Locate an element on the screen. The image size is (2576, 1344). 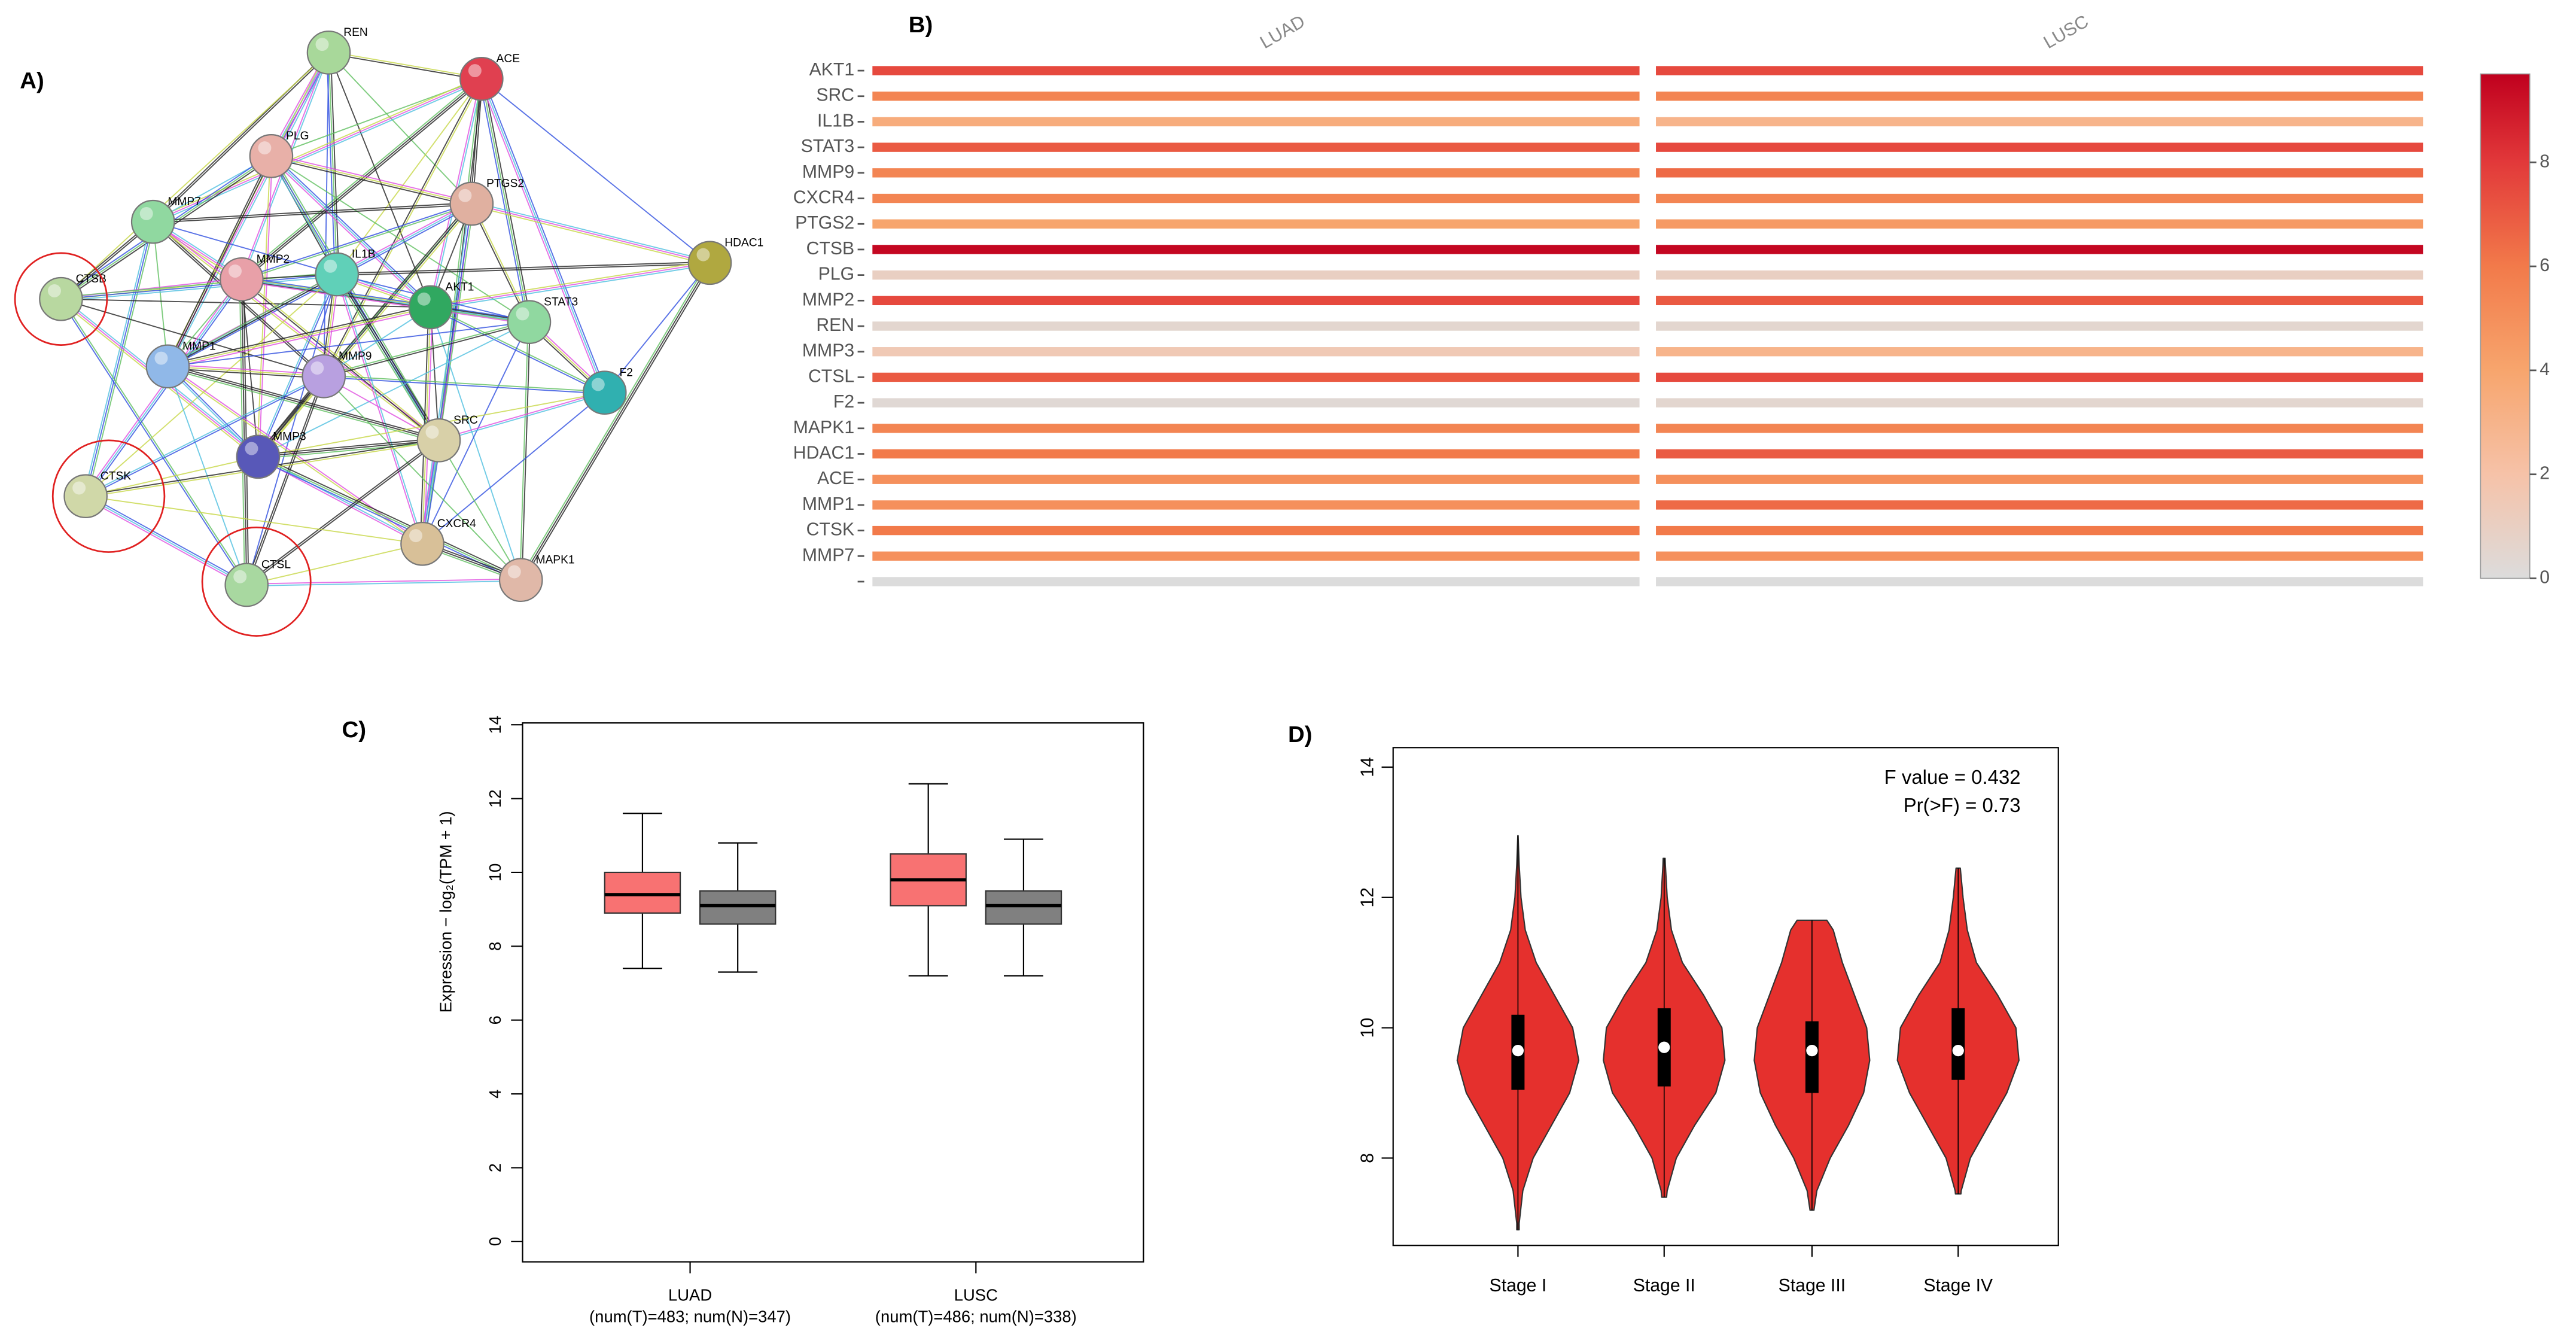
colorbar-tick-label: 0 is located at coordinates (2545, 577).